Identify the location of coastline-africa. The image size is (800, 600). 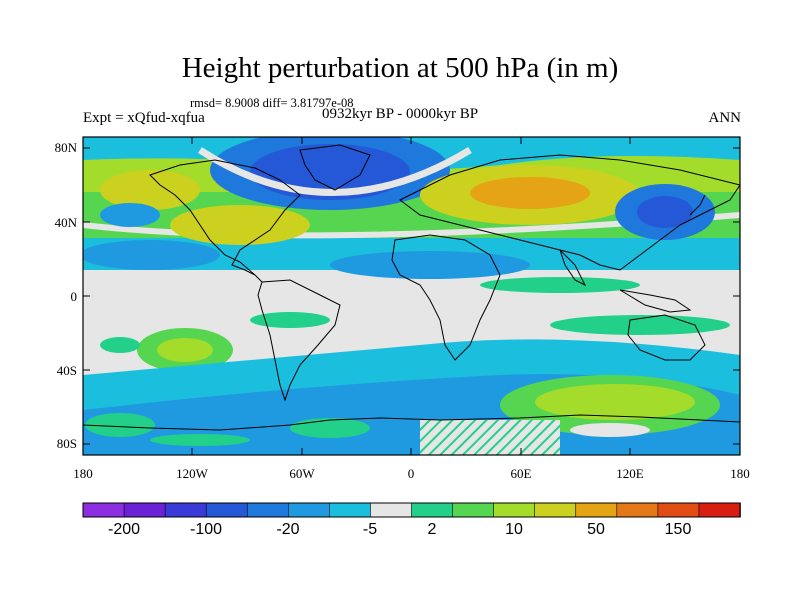
(446, 297).